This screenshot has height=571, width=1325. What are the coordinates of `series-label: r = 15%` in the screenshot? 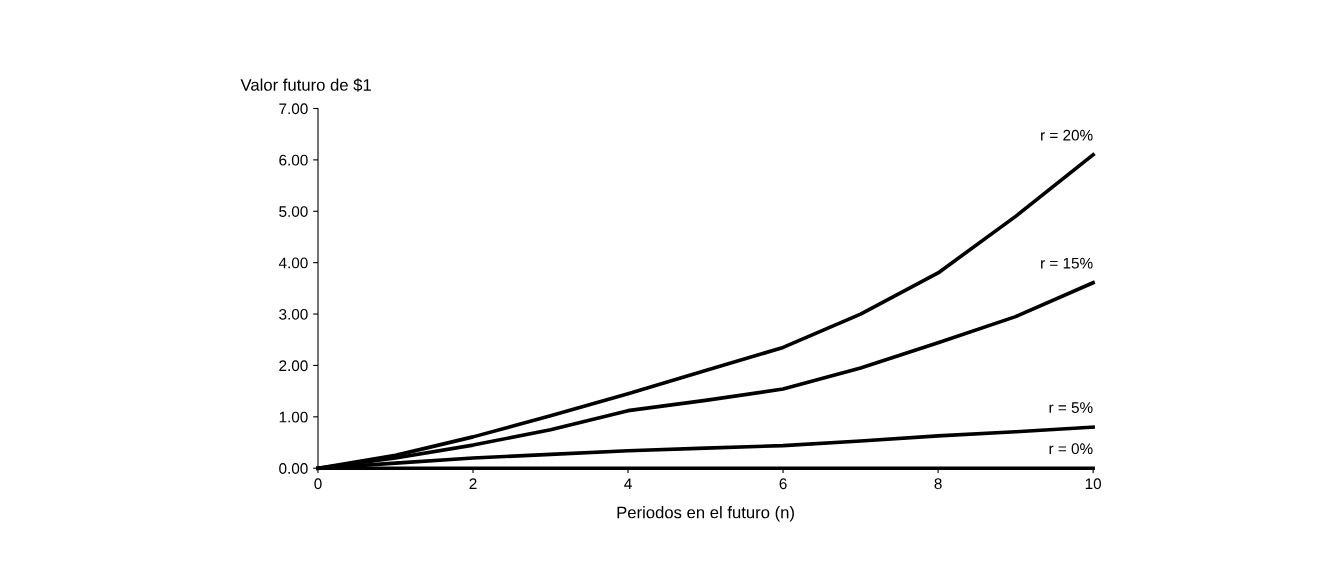 It's located at (1067, 263).